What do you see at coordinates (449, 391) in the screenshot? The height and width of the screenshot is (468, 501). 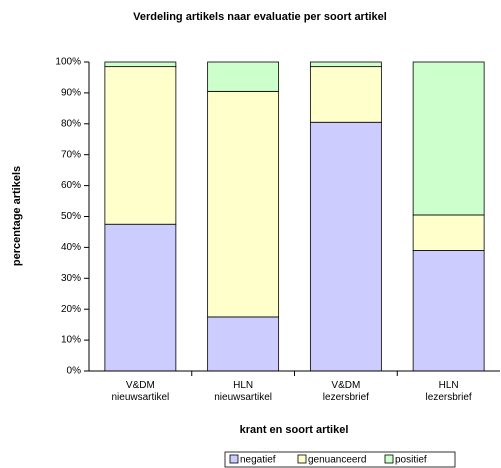 I see `x-tick-label: HLN lezersbrief` at bounding box center [449, 391].